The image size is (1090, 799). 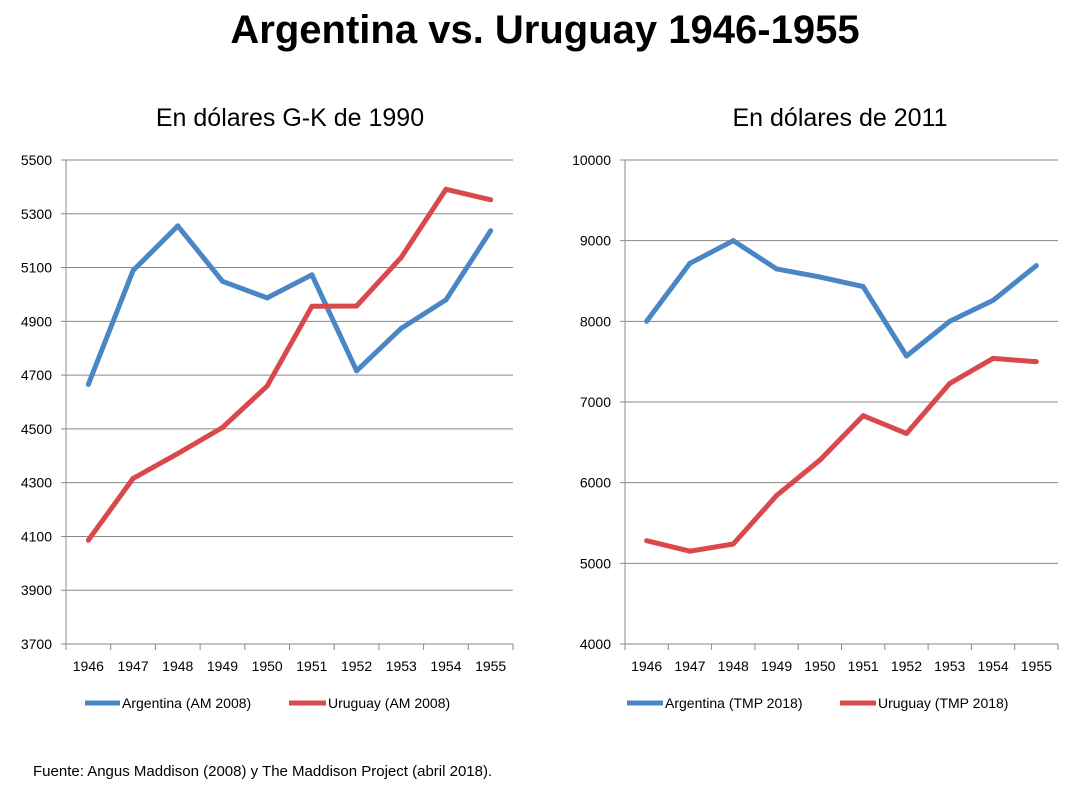 What do you see at coordinates (595, 644) in the screenshot?
I see `y-tick-label-2011-4000: 4000` at bounding box center [595, 644].